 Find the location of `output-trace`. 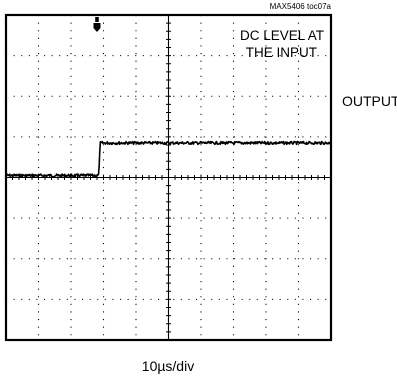

output-trace is located at coordinates (168, 159).